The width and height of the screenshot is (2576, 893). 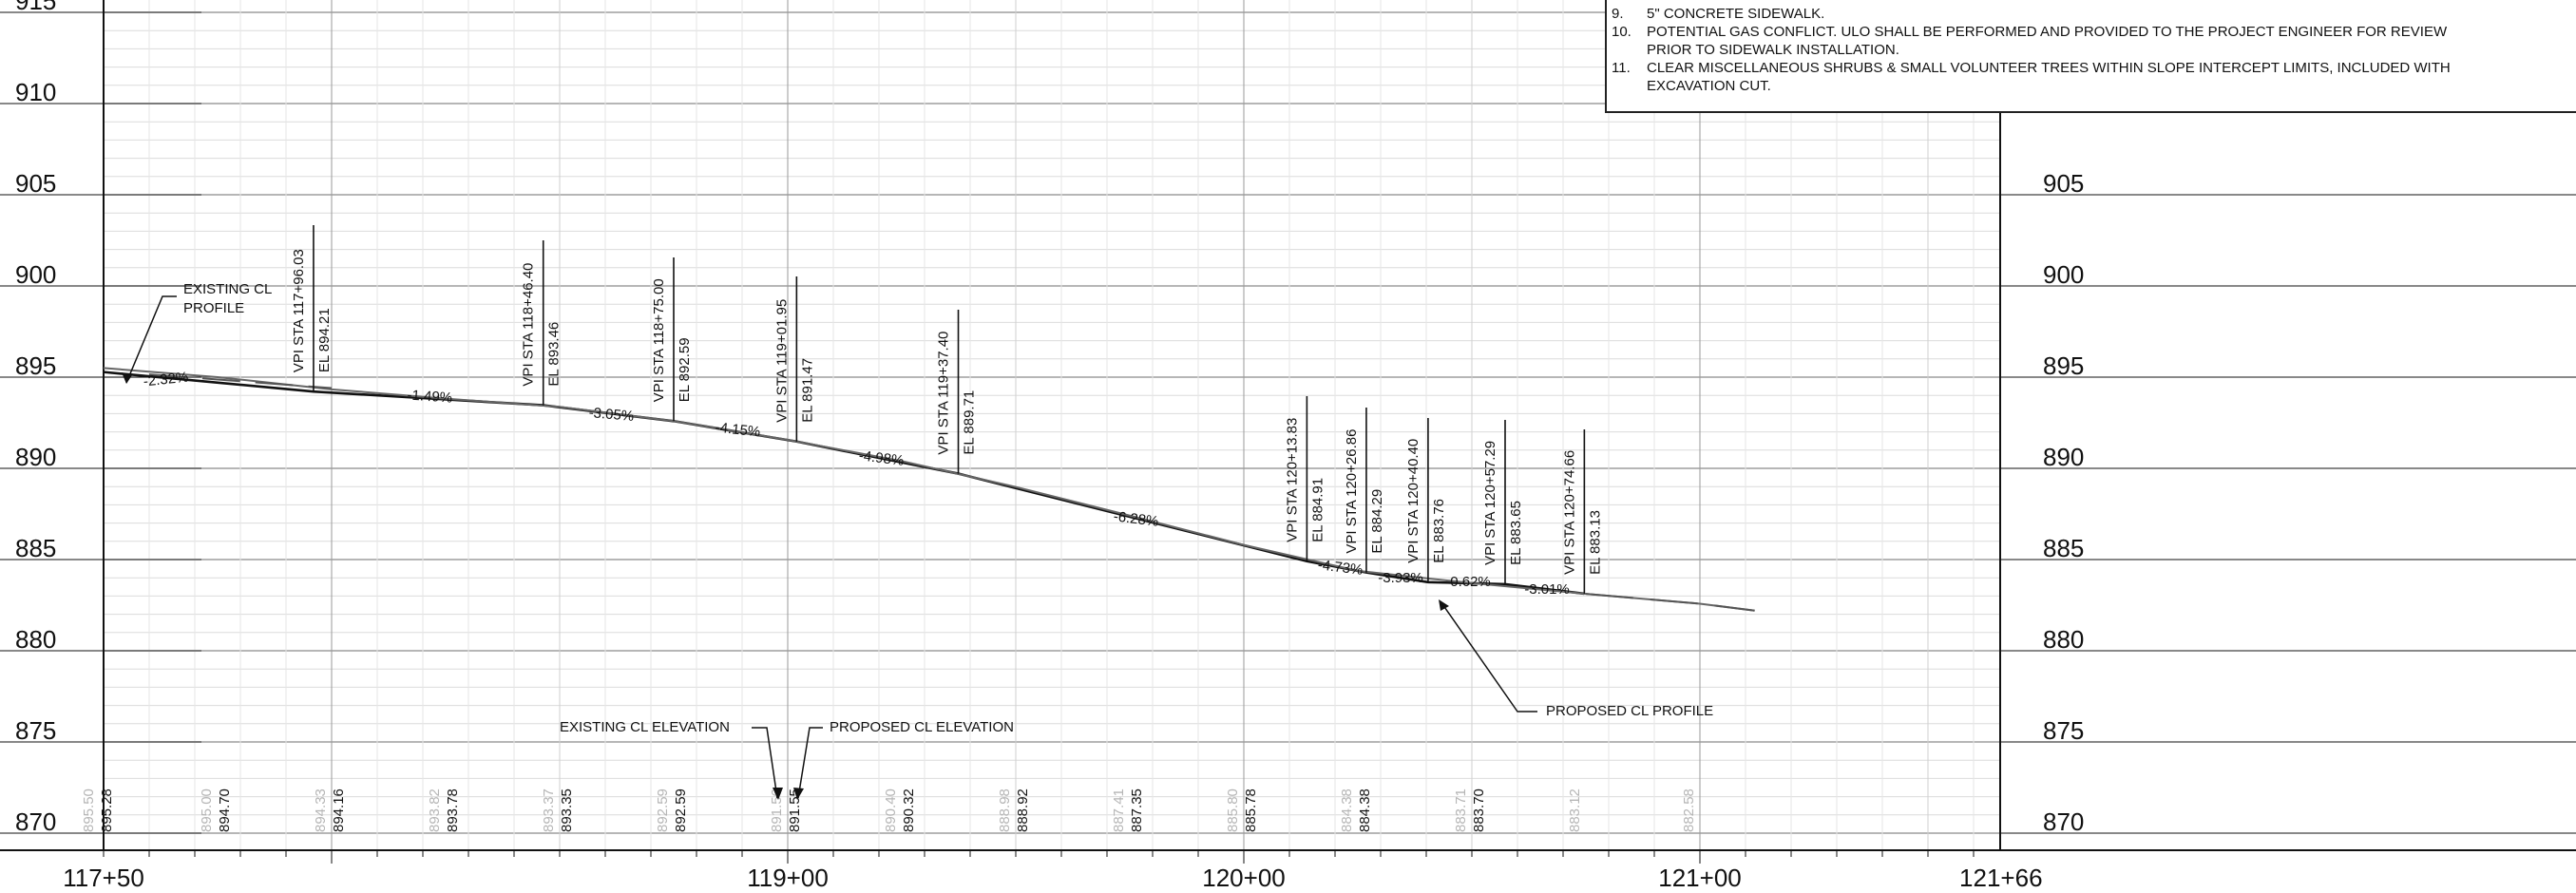 What do you see at coordinates (430, 396) in the screenshot?
I see `grade-label: -1.49%` at bounding box center [430, 396].